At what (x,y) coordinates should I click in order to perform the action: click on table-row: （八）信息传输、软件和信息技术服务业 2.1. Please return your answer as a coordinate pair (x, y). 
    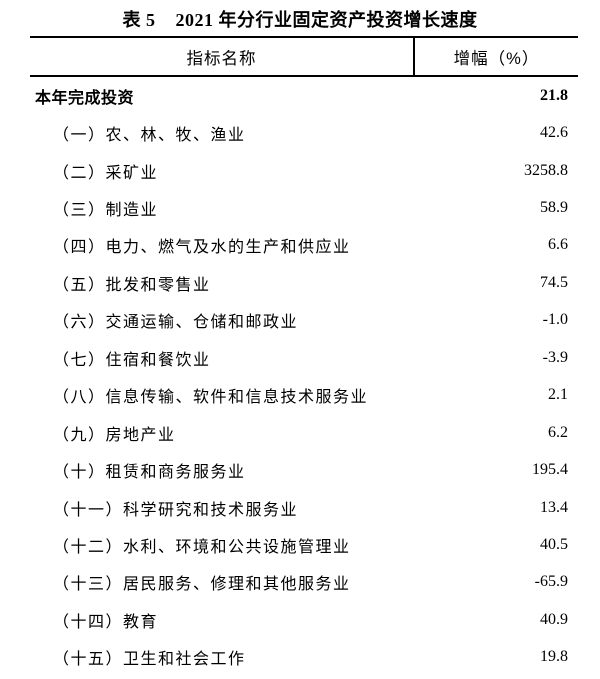
    Looking at the image, I should click on (304, 395).